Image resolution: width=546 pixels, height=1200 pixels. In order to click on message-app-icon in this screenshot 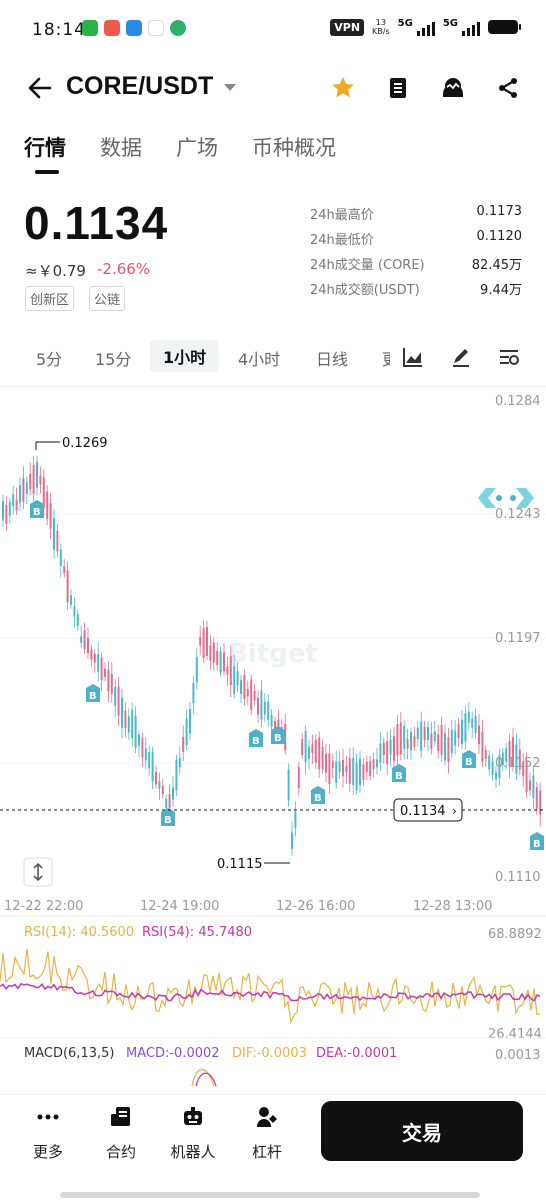, I will do `click(90, 28)`.